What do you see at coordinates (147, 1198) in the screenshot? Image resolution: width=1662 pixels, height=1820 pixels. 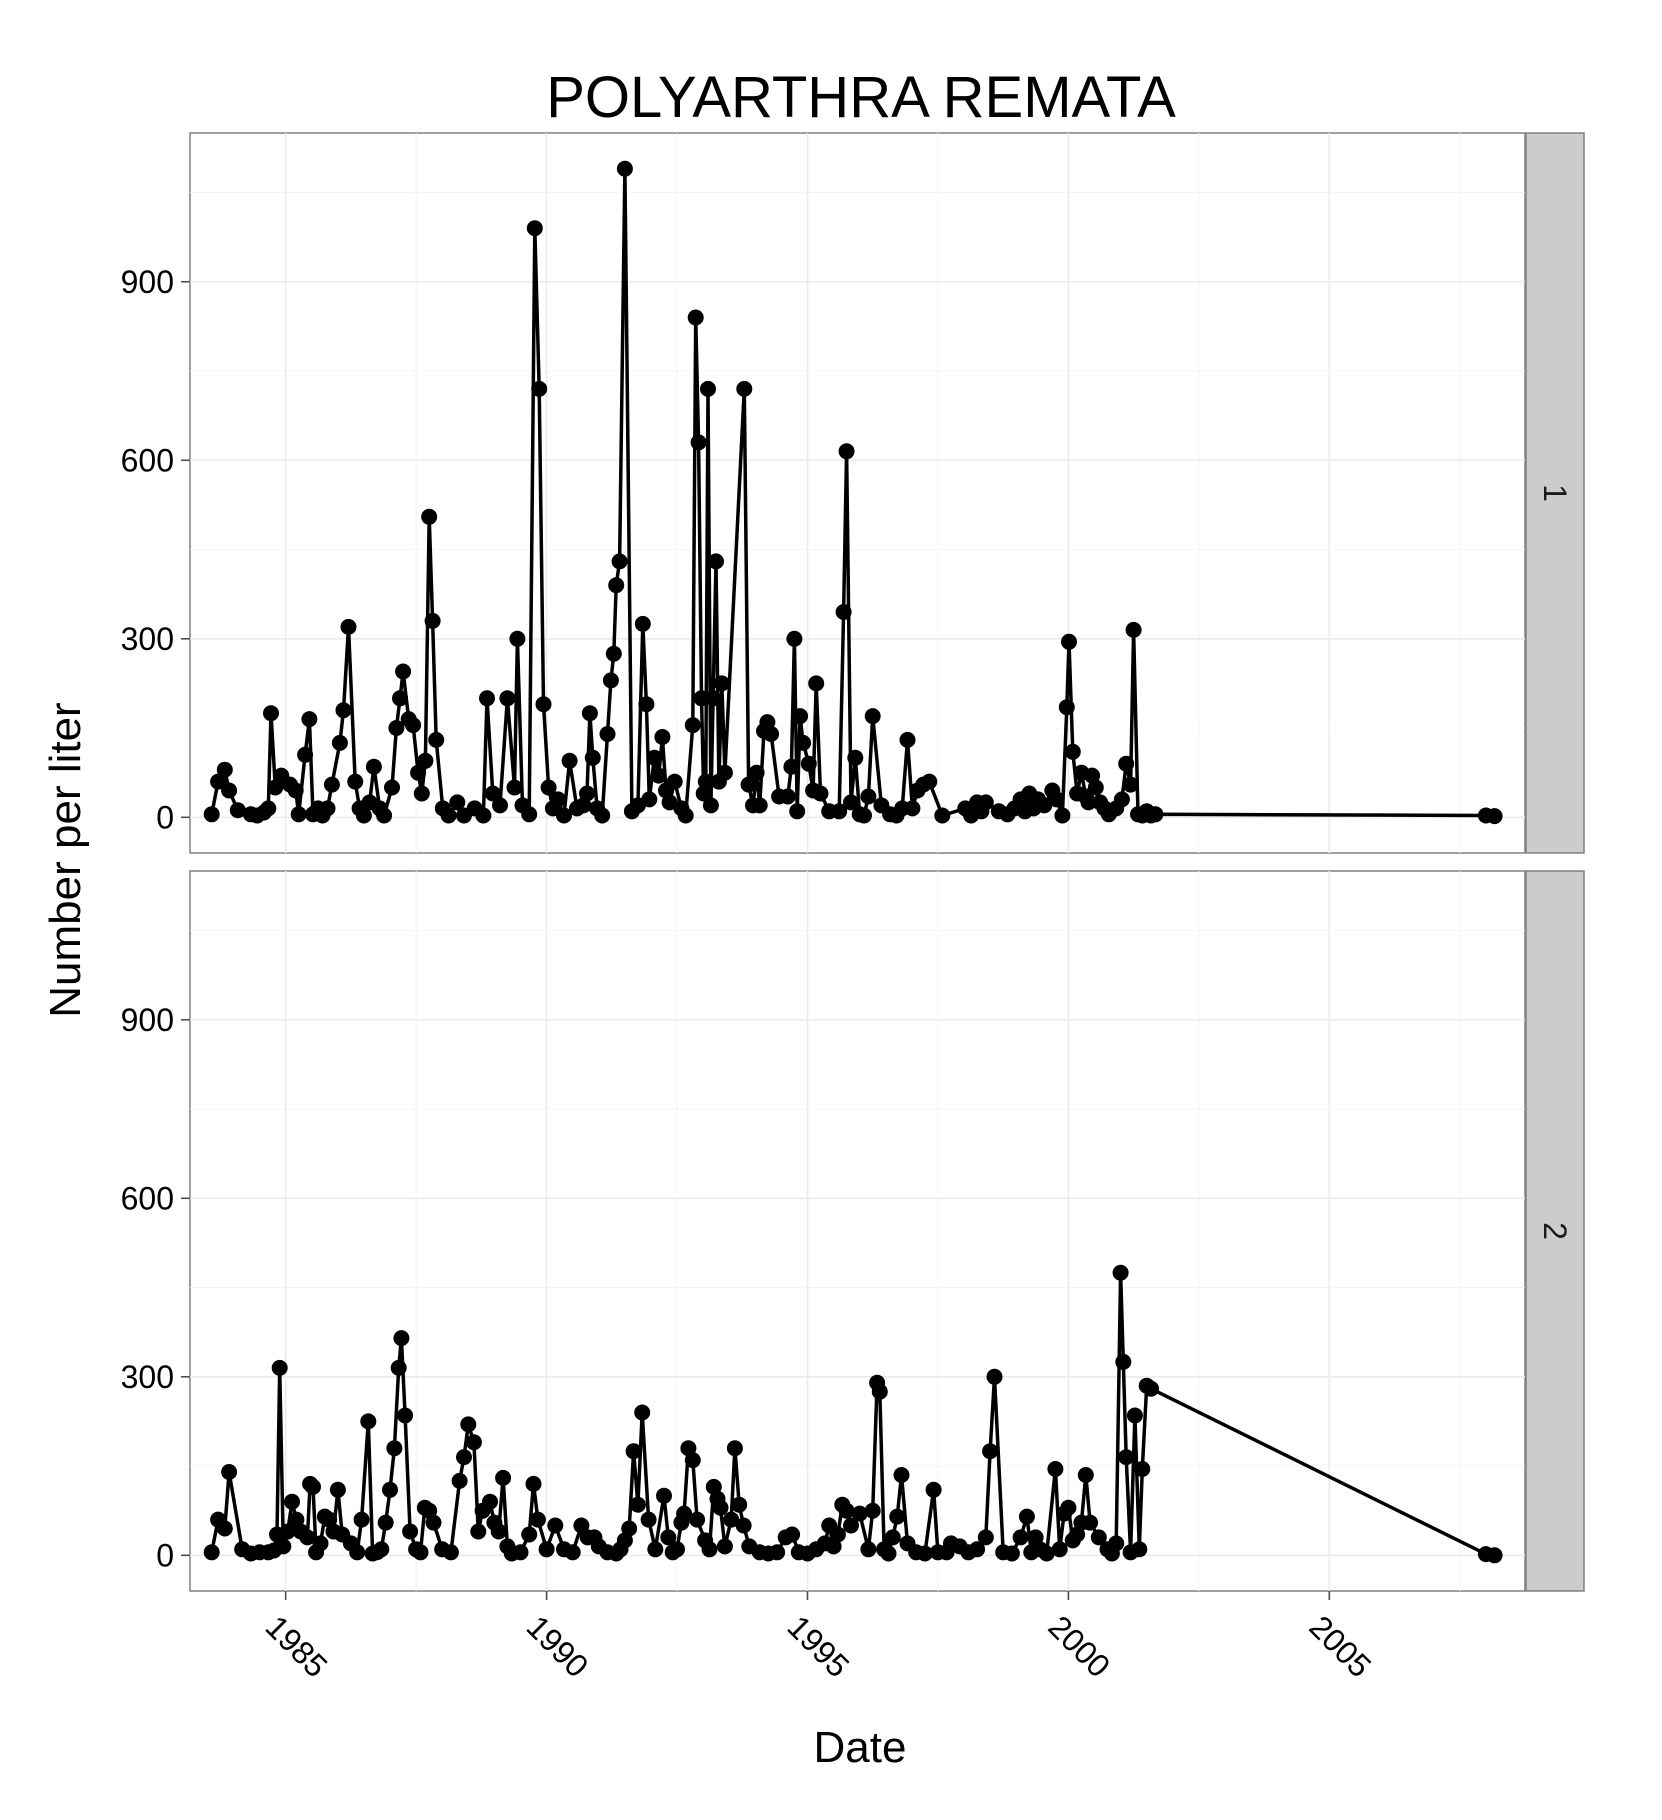 I see `y-tick-label: 600` at bounding box center [147, 1198].